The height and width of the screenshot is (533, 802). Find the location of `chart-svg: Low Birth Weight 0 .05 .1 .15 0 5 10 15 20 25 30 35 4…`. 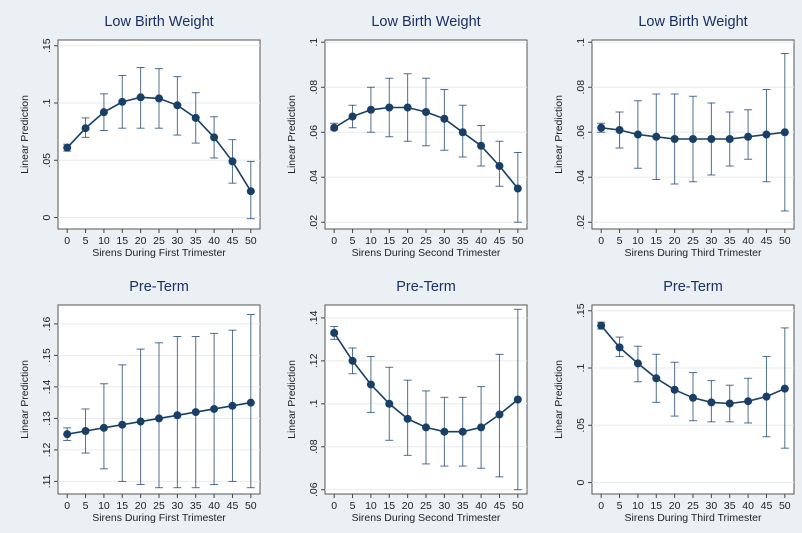

chart-svg: Low Birth Weight 0 .05 .1 .15 0 5 10 15 20 25 30 35 4… is located at coordinates (140, 136).